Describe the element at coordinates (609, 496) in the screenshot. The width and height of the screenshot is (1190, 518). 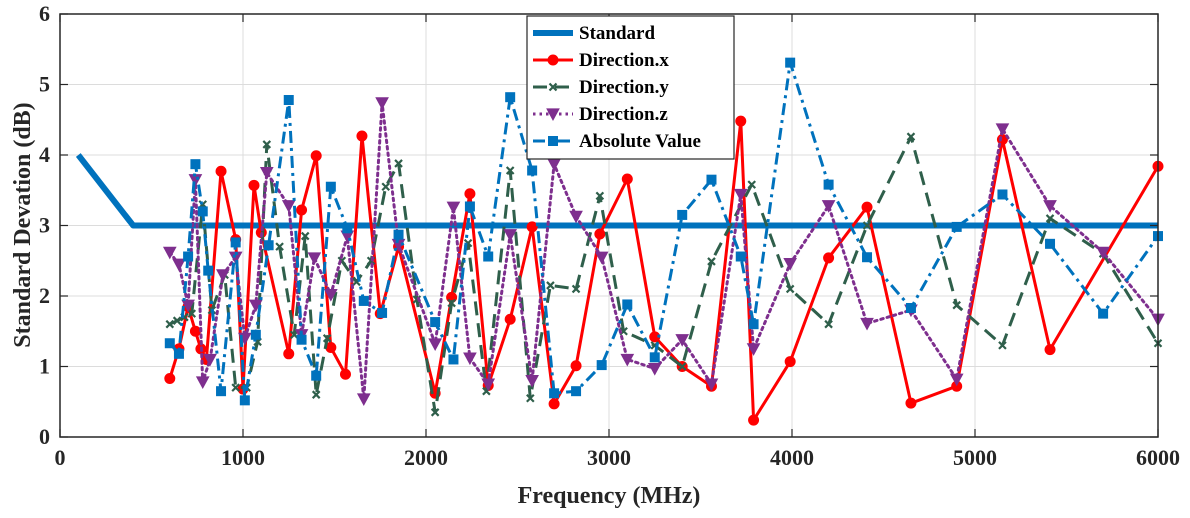
I see `x-axis-title: Frequency (MHz)` at that location.